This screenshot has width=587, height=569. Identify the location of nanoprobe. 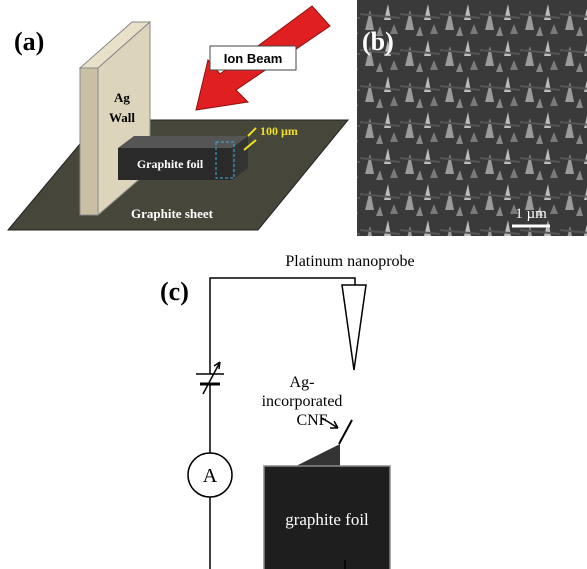
(354, 327).